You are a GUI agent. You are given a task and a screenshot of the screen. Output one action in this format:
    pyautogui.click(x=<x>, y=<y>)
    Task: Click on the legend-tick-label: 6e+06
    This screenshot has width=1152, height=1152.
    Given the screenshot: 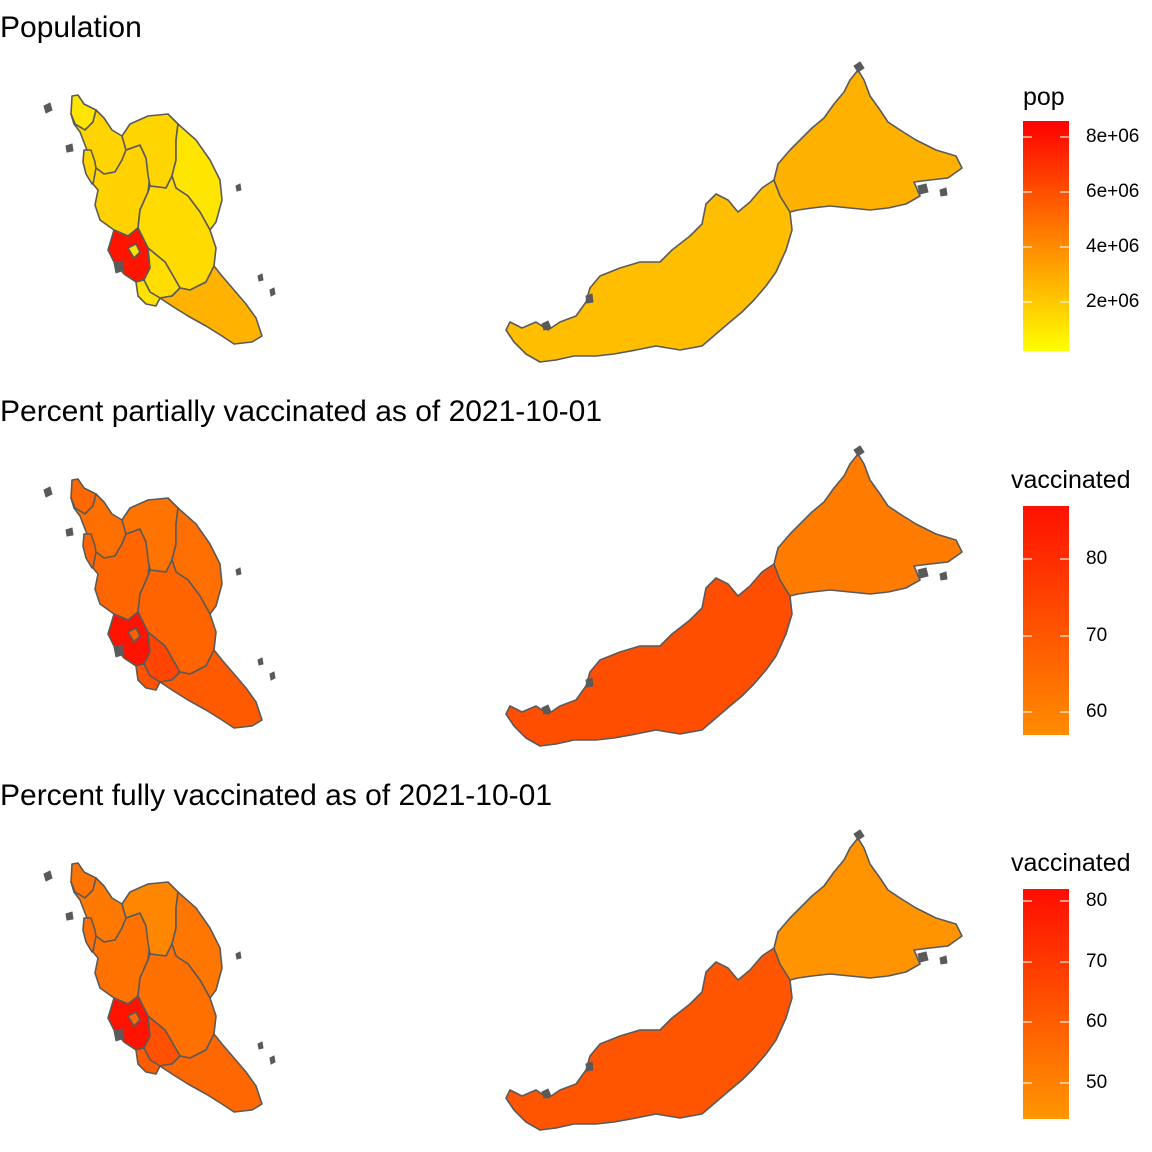 What is the action you would take?
    pyautogui.click(x=1113, y=192)
    